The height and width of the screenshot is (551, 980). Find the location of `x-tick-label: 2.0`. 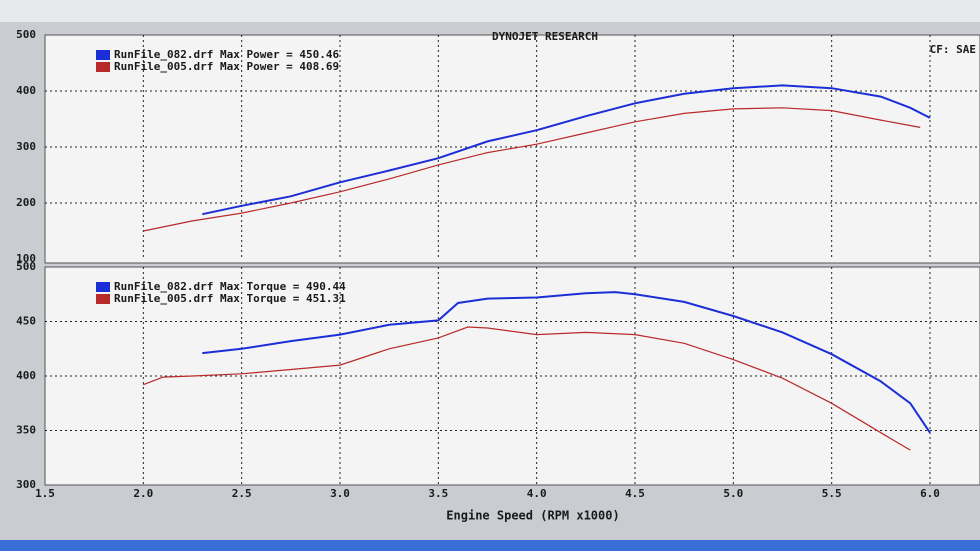

x-tick-label: 2.0 is located at coordinates (143, 493).